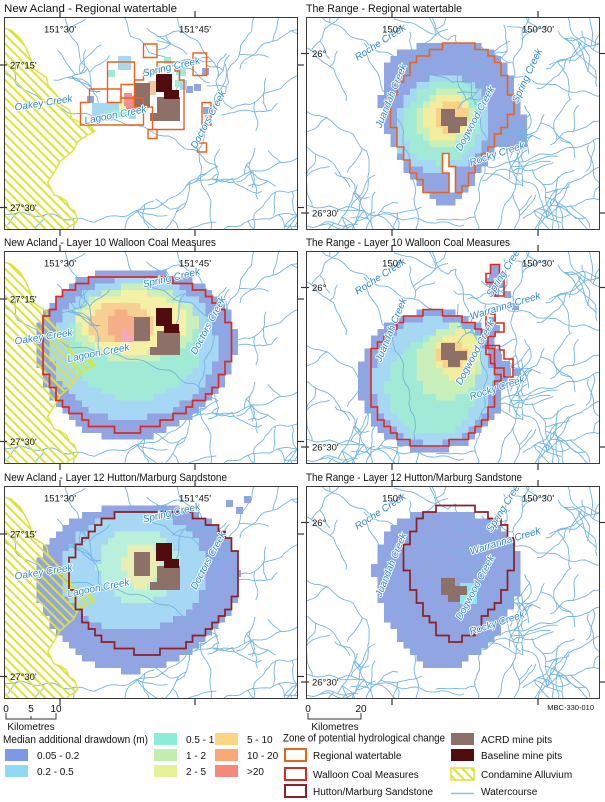 Image resolution: width=605 pixels, height=802 pixels. Describe the element at coordinates (357, 756) in the screenshot. I see `svg-text: Regional watertable` at that location.